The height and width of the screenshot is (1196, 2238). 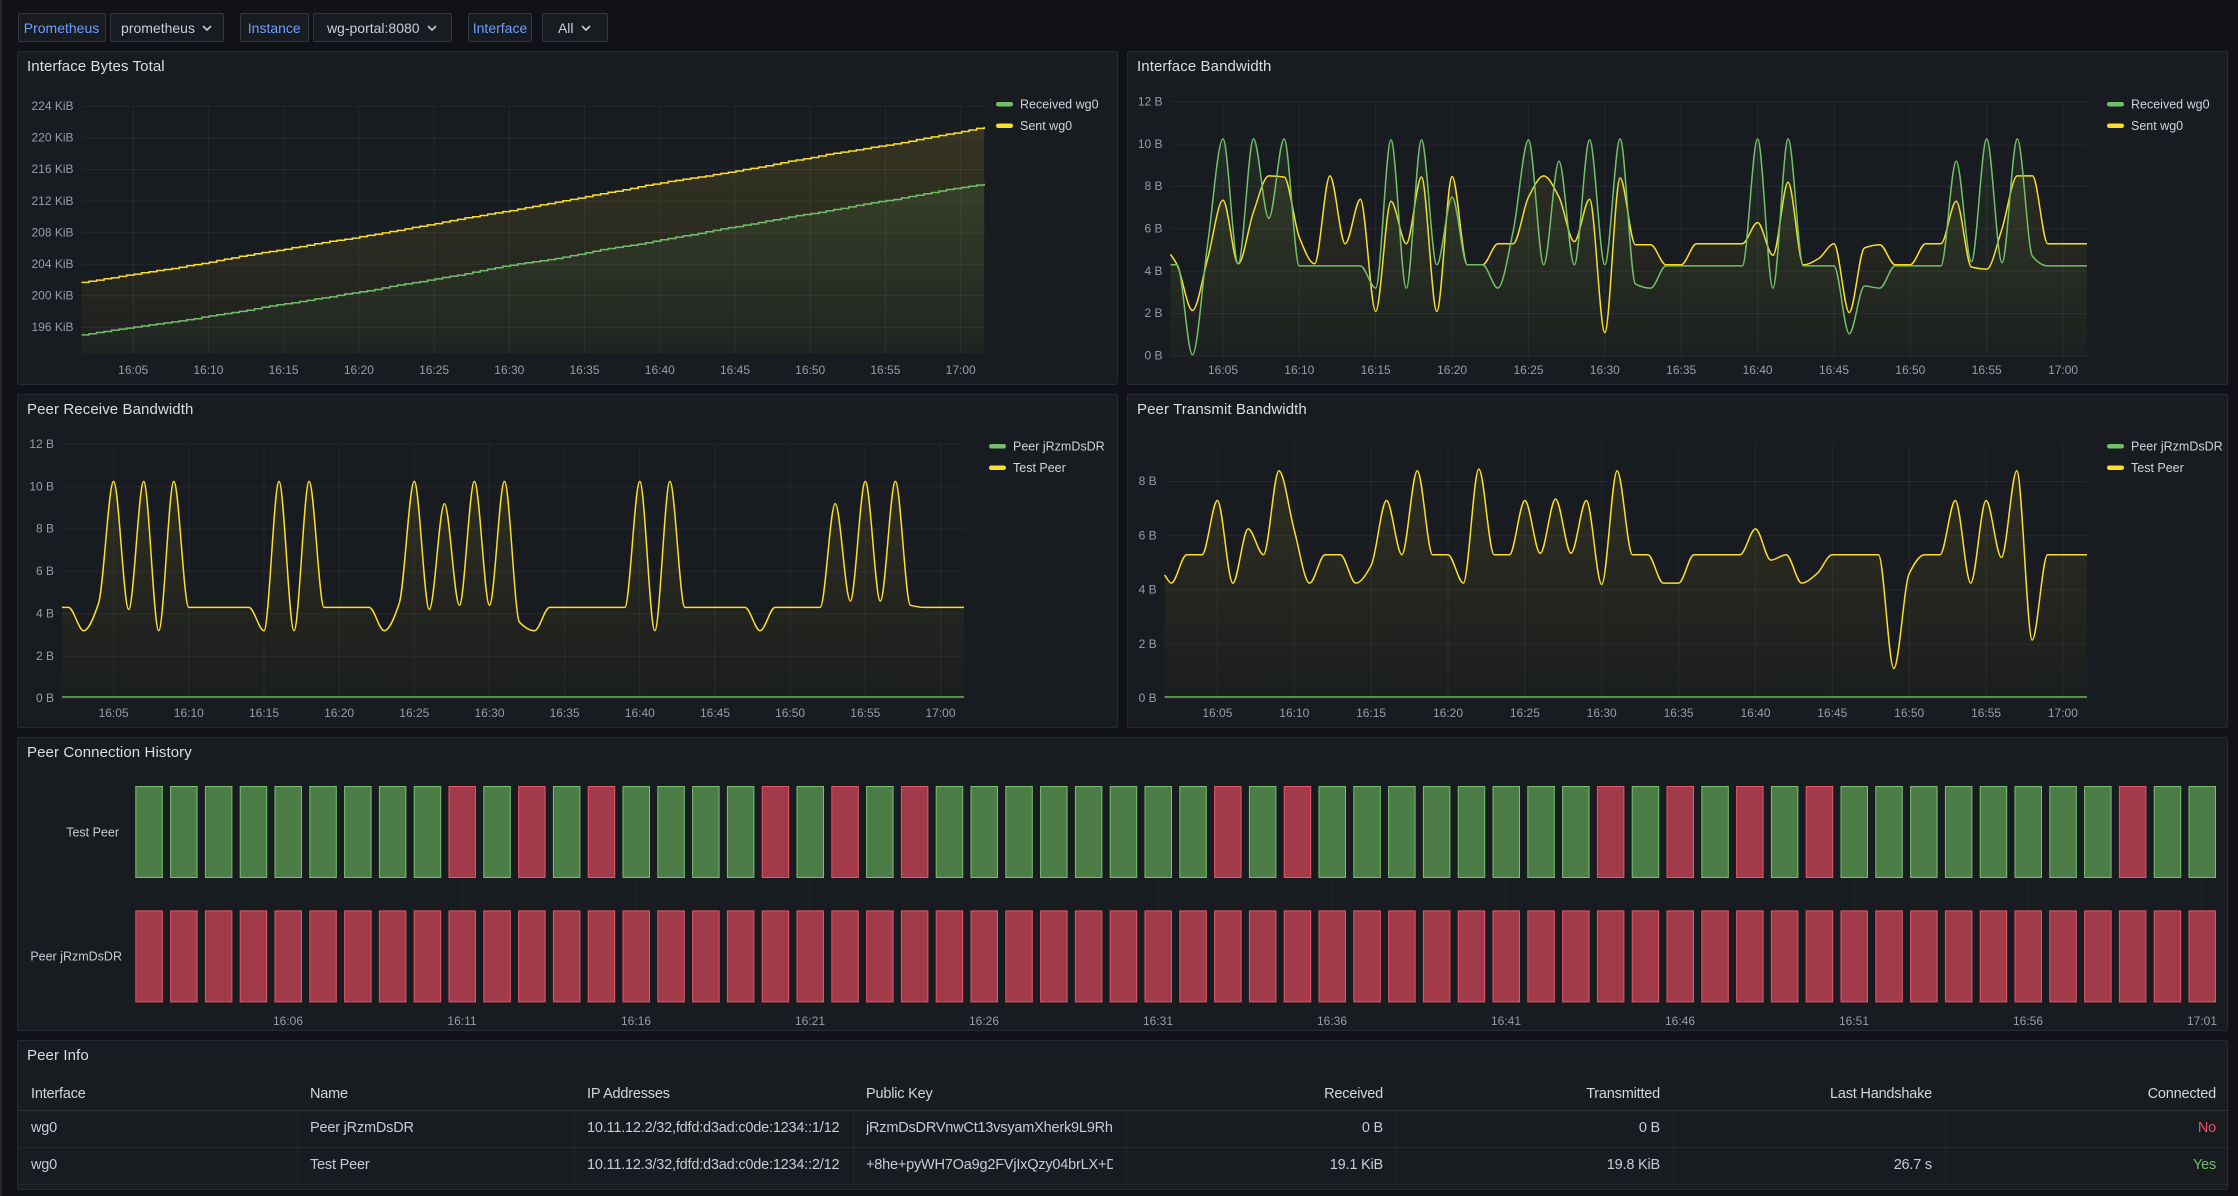 What do you see at coordinates (636, 1021) in the screenshot?
I see `svg-text: 16:16` at bounding box center [636, 1021].